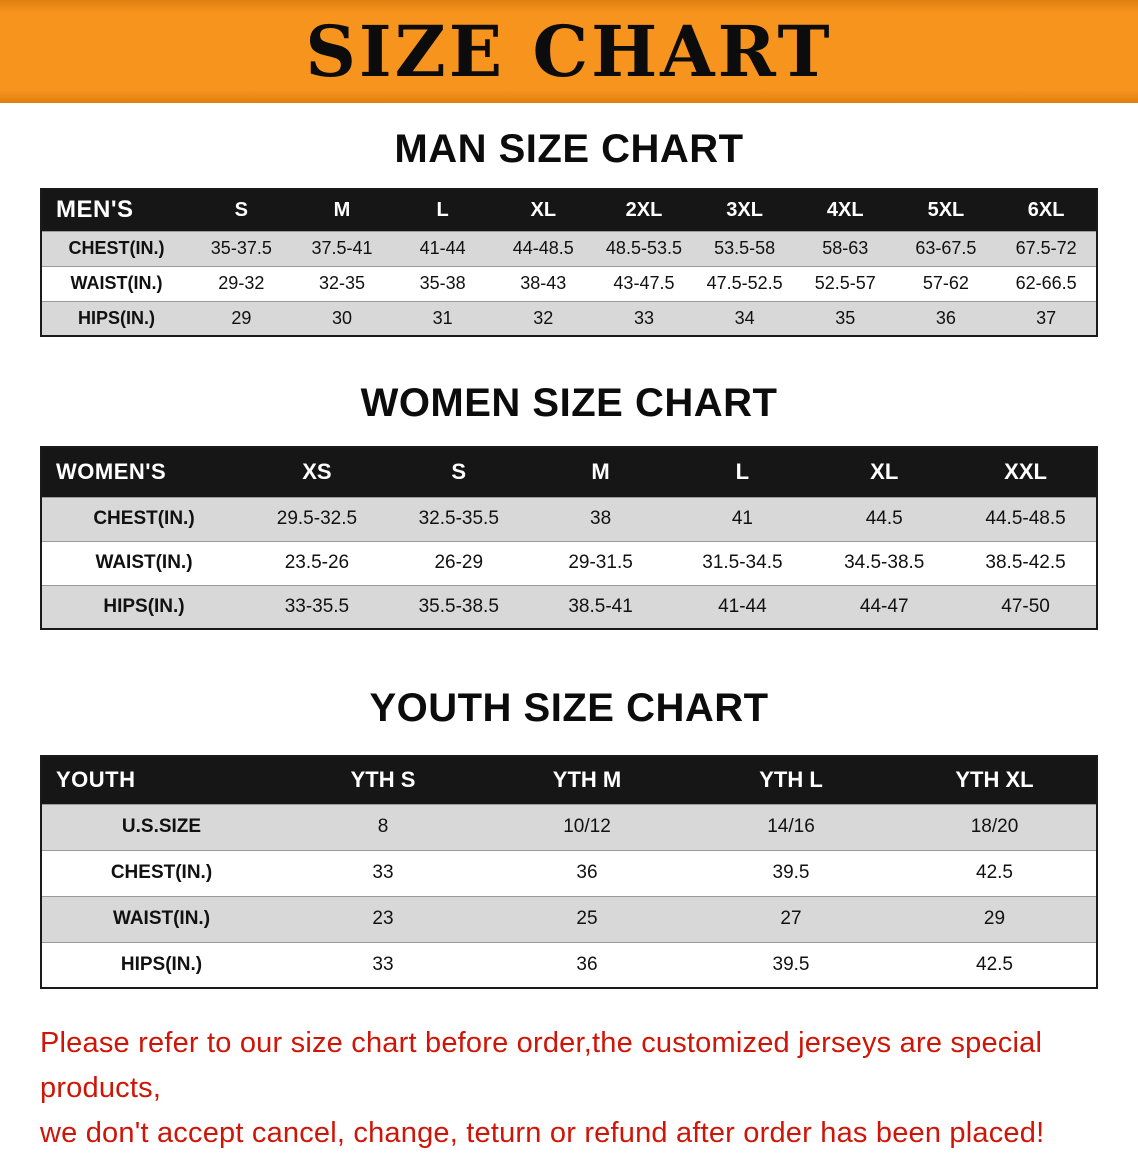 The height and width of the screenshot is (1156, 1138). Describe the element at coordinates (742, 562) in the screenshot. I see `measurement-value: 31.5-34.5` at that location.